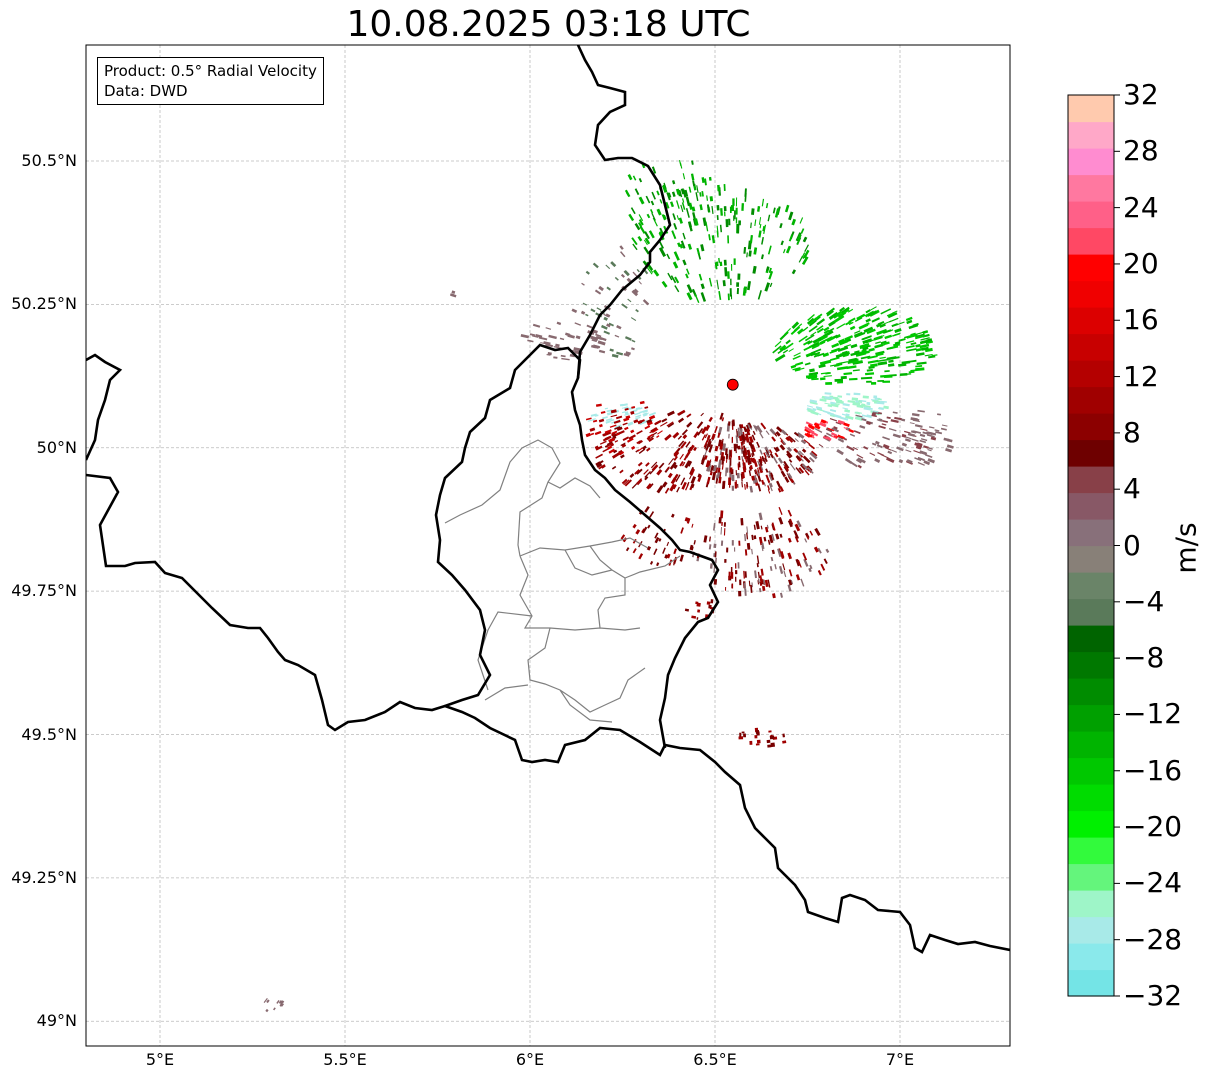 This screenshot has height=1081, width=1225. Describe the element at coordinates (1141, 94) in the screenshot. I see `colorbar-tick-label: 32` at that location.